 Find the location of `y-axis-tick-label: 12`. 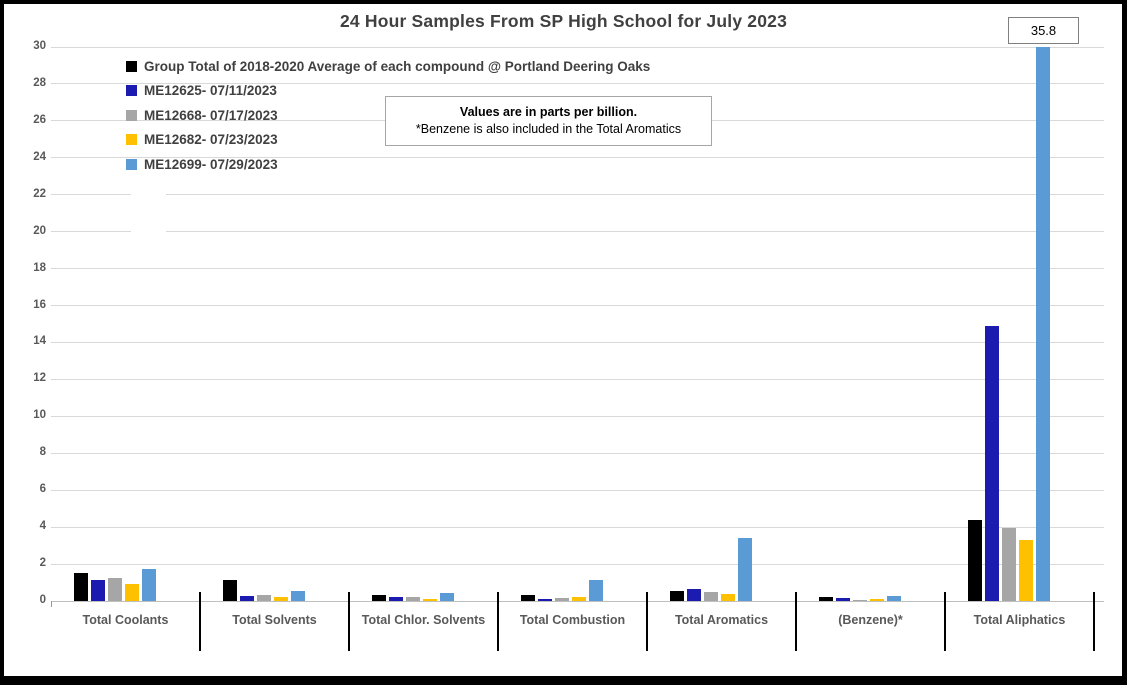

y-axis-tick-label: 12 is located at coordinates (39, 378).